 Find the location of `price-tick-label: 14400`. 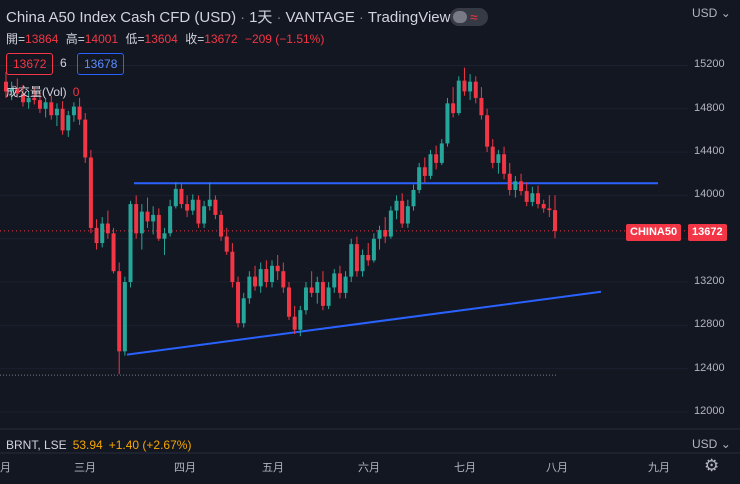

price-tick-label: 14400 is located at coordinates (709, 151).